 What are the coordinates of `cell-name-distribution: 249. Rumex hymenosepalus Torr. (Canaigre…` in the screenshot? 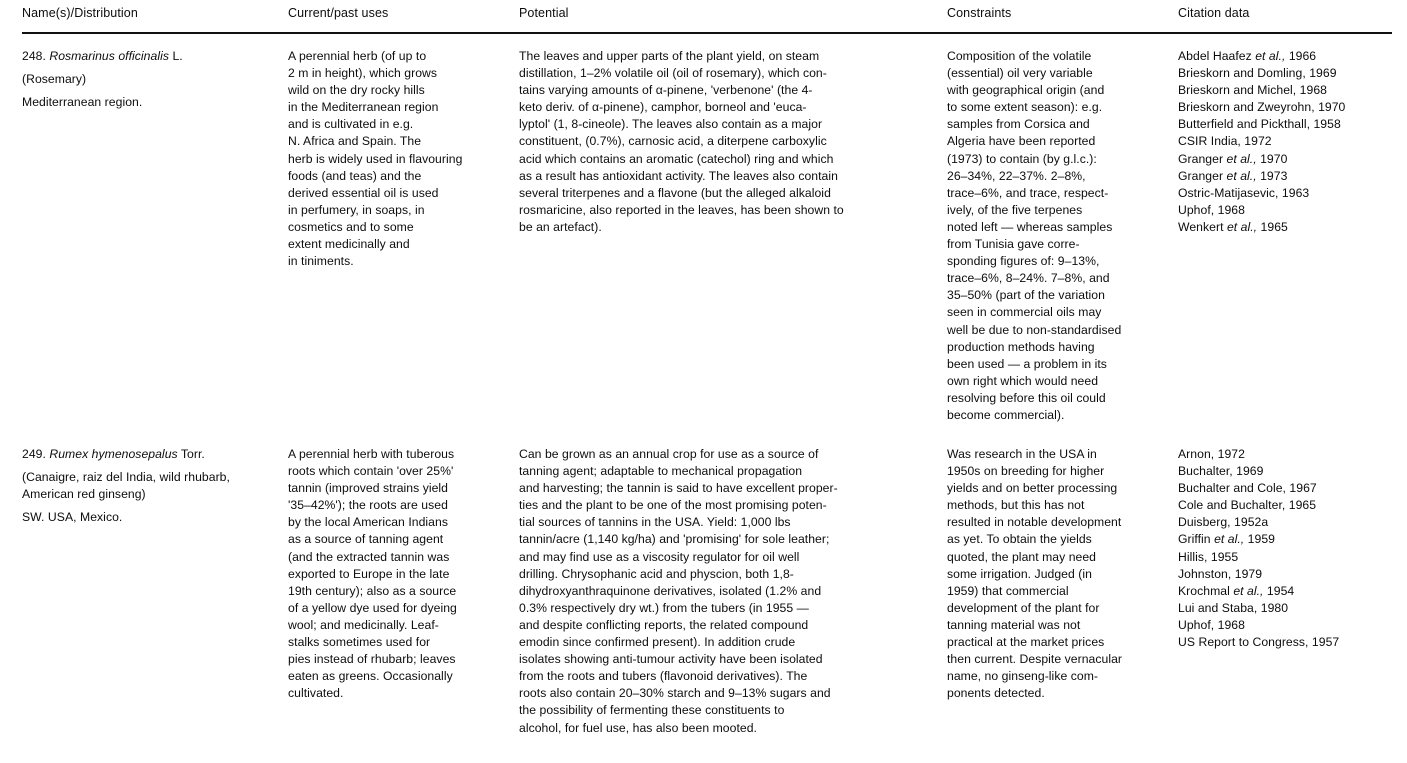 It's located at (149, 486).